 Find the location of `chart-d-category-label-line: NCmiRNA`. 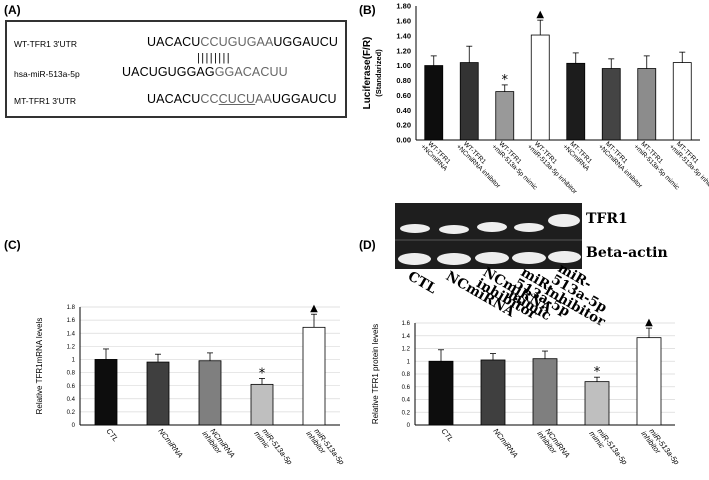

chart-d-category-label-line: NCmiRNA is located at coordinates (505, 443).